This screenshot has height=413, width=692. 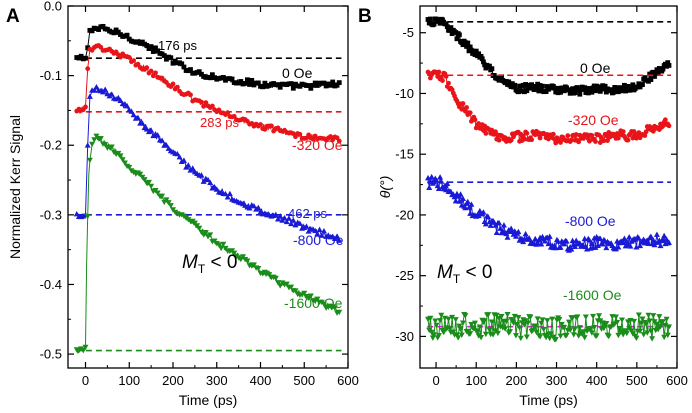 I want to click on ytick-label-A-4: -0.4, so click(x=51, y=284).